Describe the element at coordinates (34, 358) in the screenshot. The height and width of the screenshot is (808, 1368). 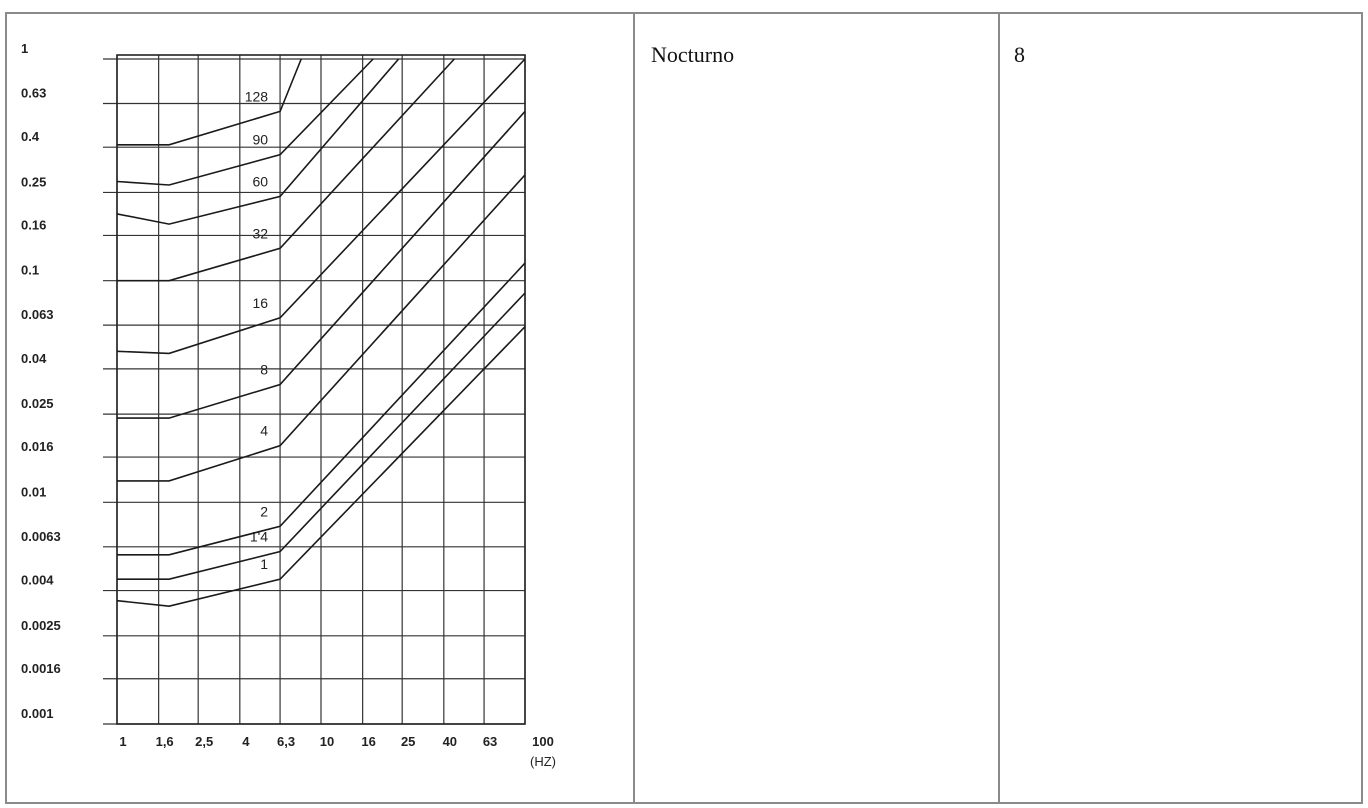
I see `y-tick-label: 0.04` at that location.